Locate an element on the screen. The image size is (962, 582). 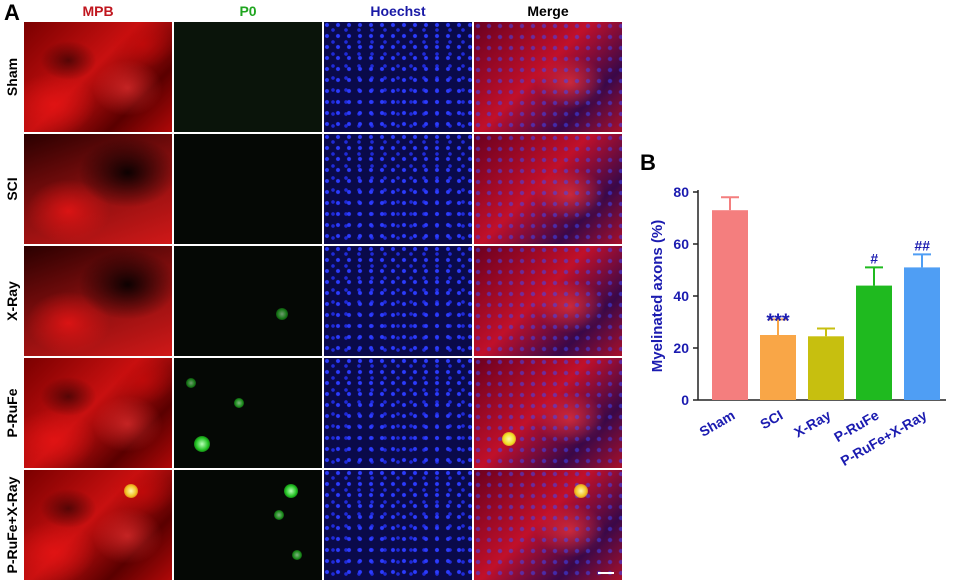
micrograph-sci-p0 is located at coordinates (248, 189).